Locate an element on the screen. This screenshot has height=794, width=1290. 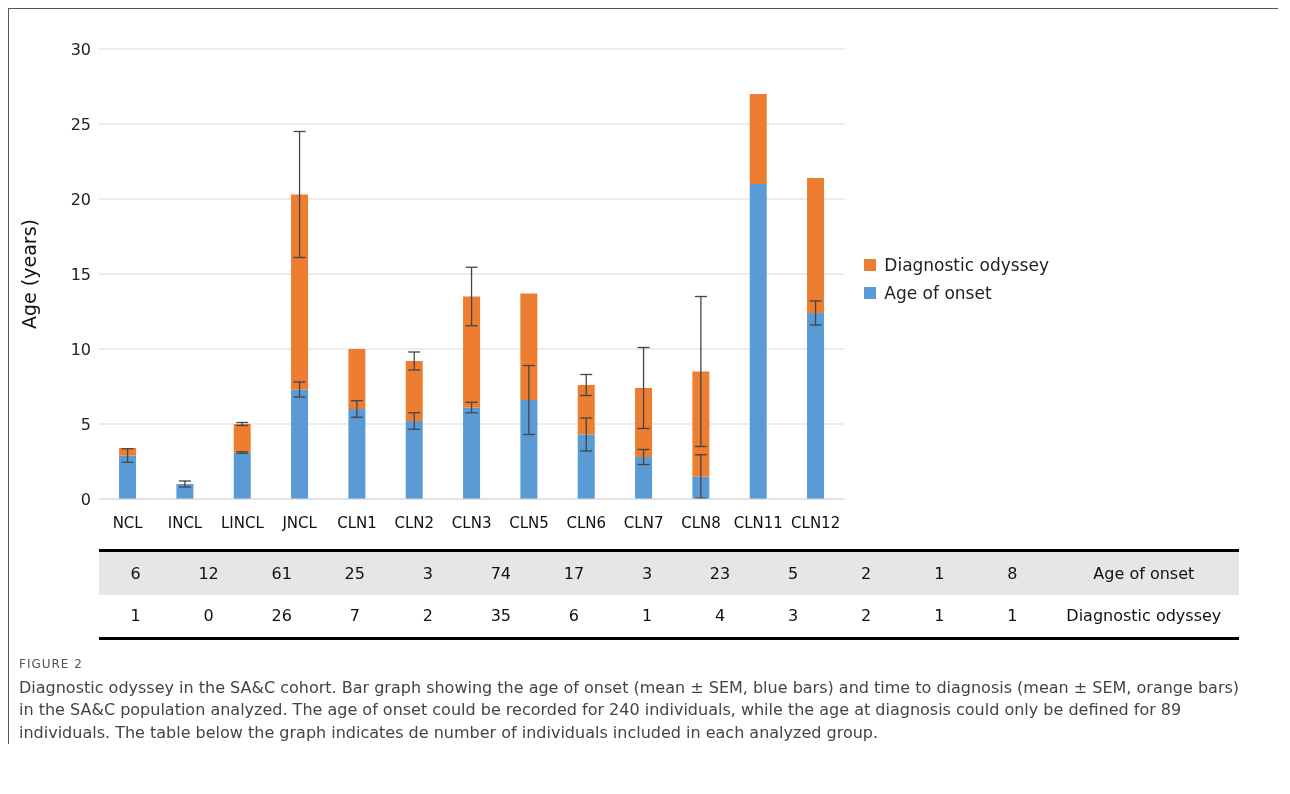
y-tick-label: 10 is located at coordinates (80, 349).